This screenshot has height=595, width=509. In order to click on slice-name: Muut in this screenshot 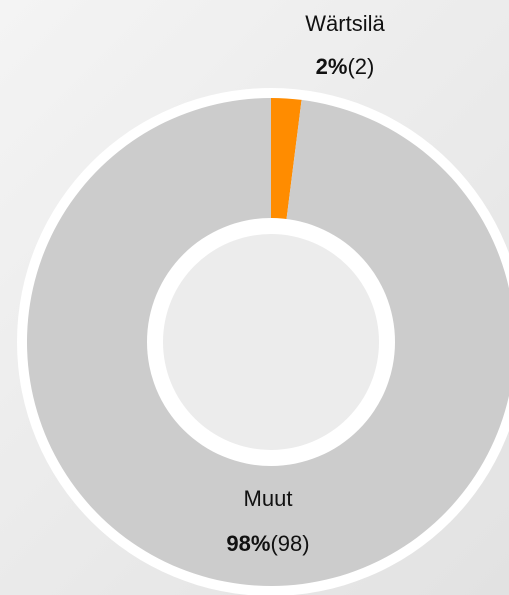, I will do `click(268, 498)`.